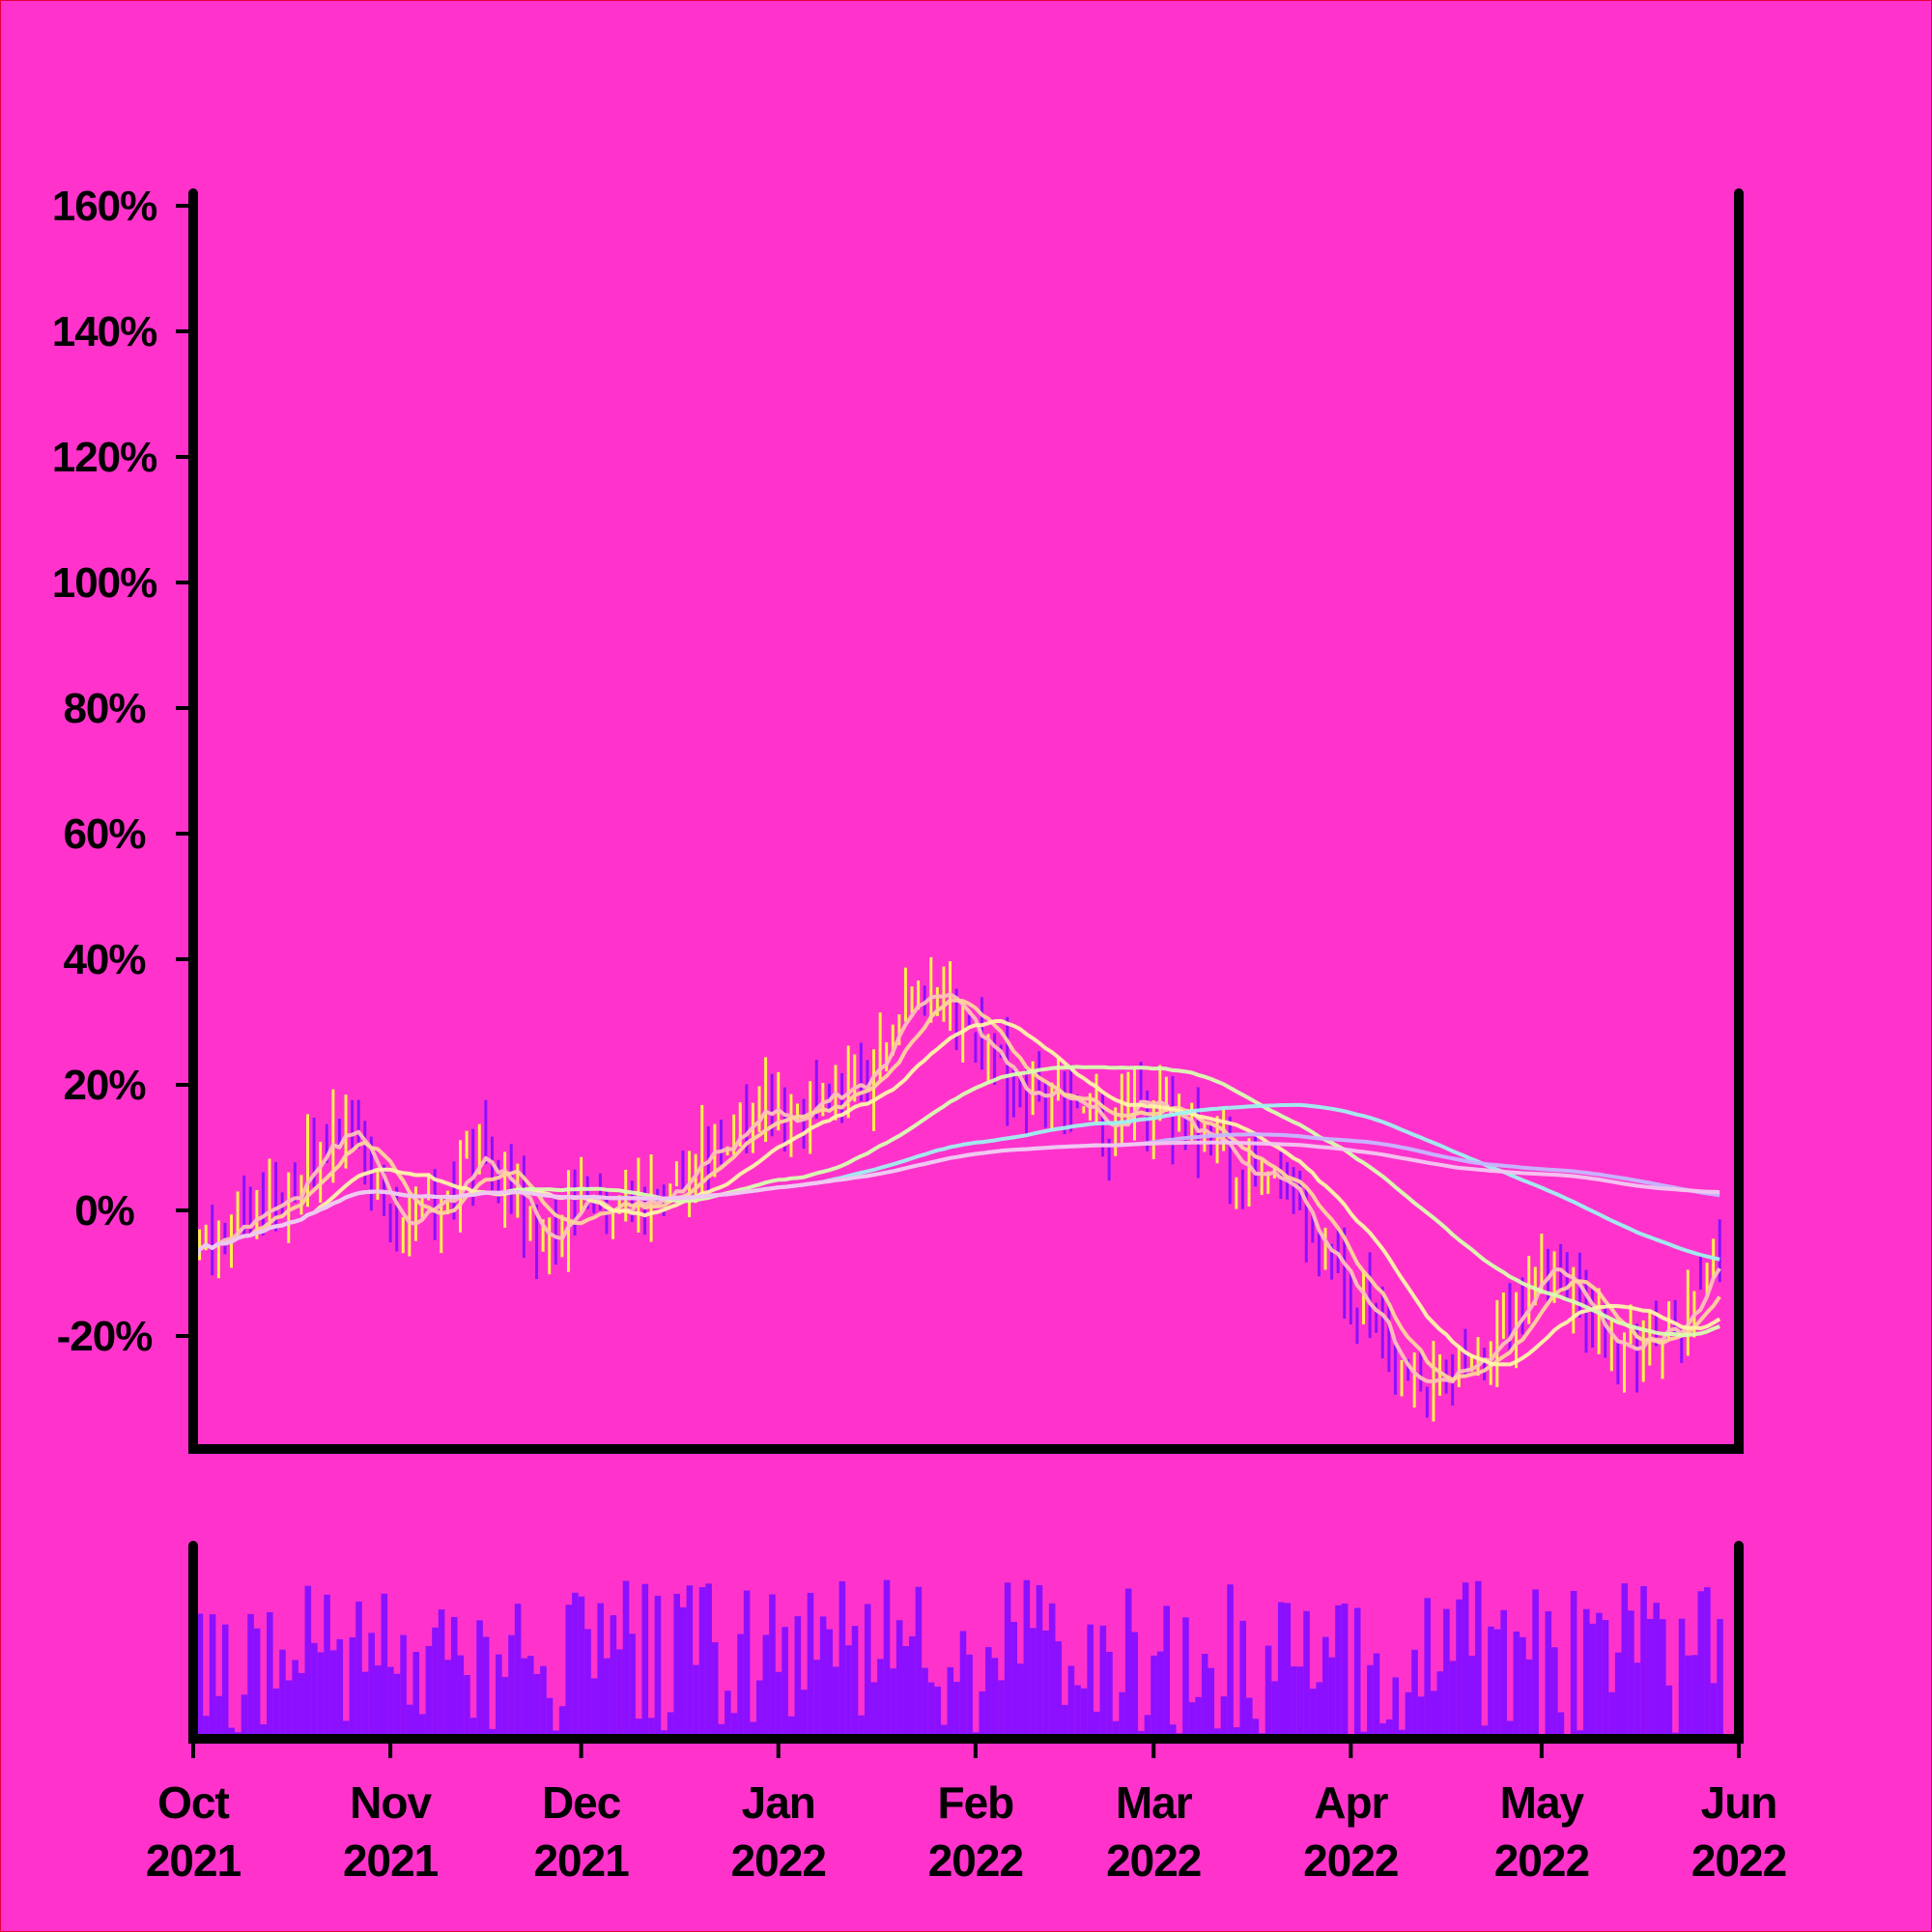 Image resolution: width=1932 pixels, height=1932 pixels. What do you see at coordinates (104, 206) in the screenshot?
I see `y-tick-label: 160%` at bounding box center [104, 206].